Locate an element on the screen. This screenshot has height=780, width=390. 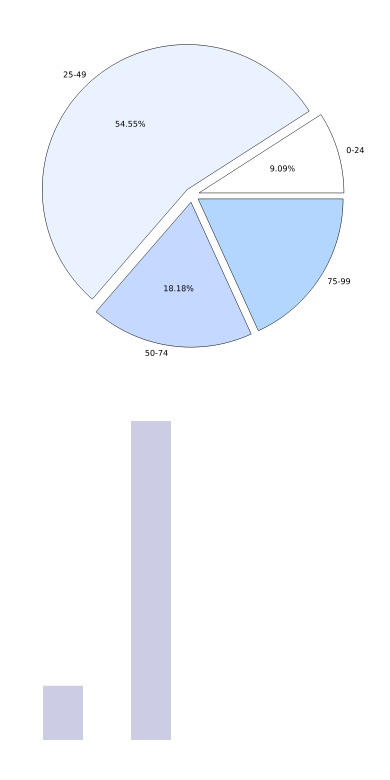
data-label: 18.18% is located at coordinates (179, 288).